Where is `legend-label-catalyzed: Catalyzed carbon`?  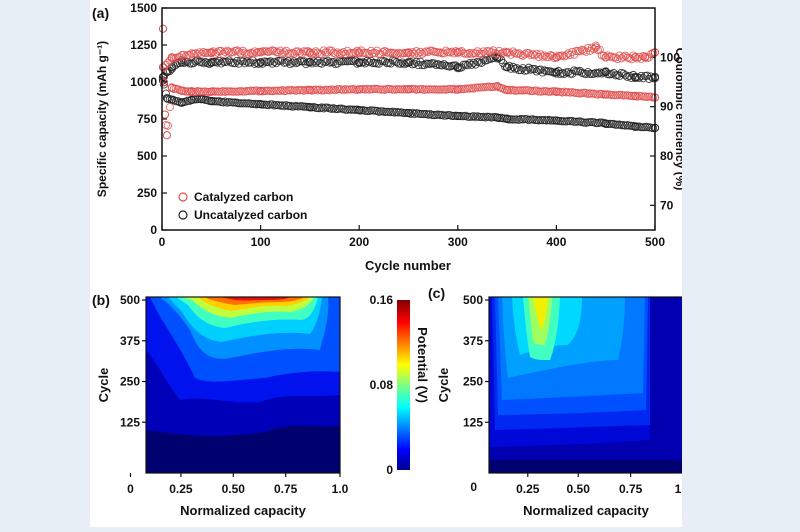
legend-label-catalyzed: Catalyzed carbon is located at coordinates (243, 197).